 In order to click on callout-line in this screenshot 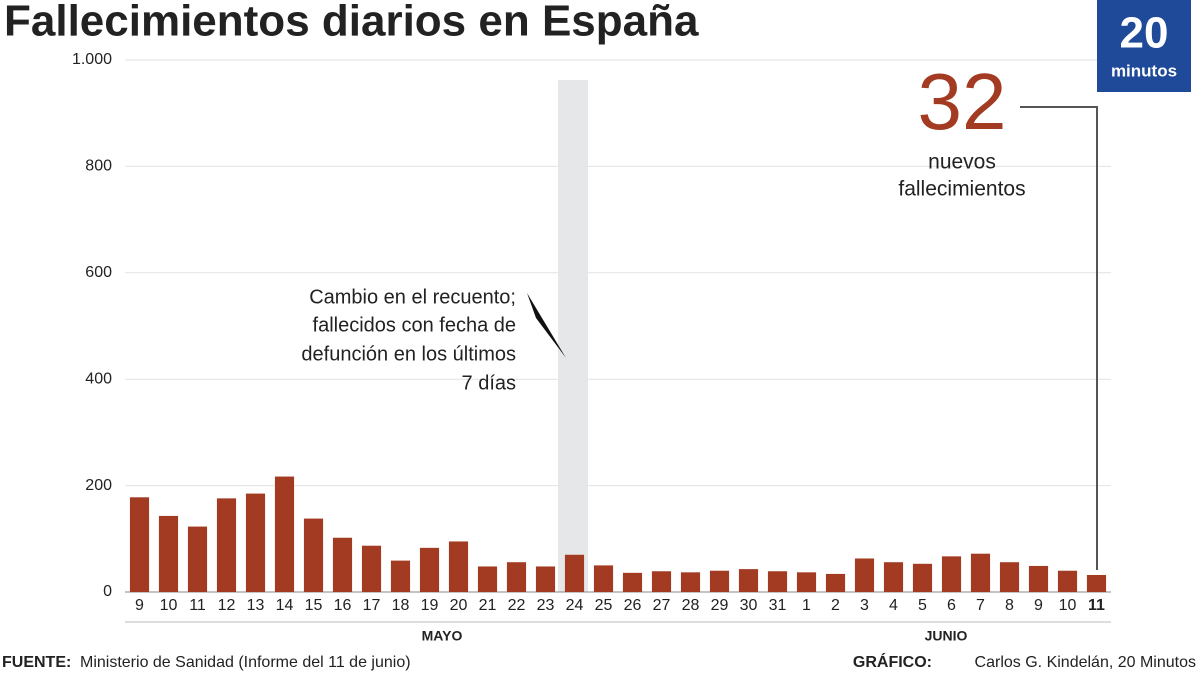, I will do `click(1059, 338)`.